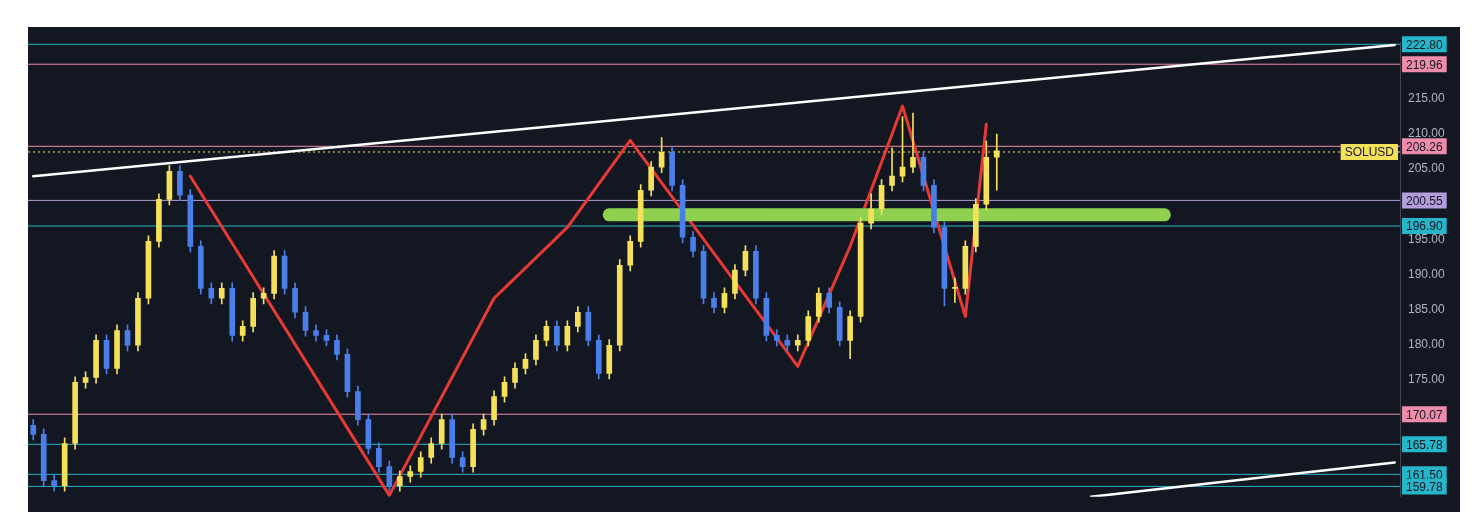 This screenshot has height=512, width=1482. I want to click on y-tick-label: 190.00, so click(1427, 273).